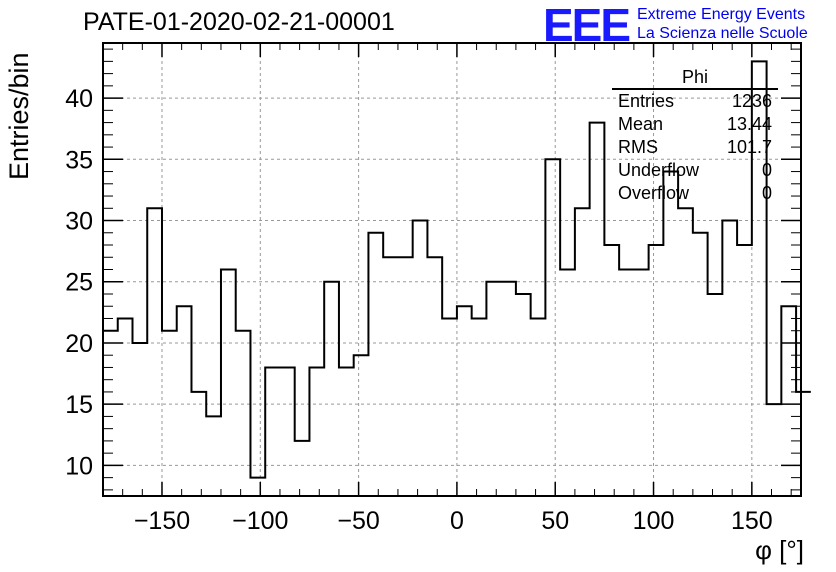 The image size is (836, 572). What do you see at coordinates (555, 521) in the screenshot?
I see `x-tick-label: 50` at bounding box center [555, 521].